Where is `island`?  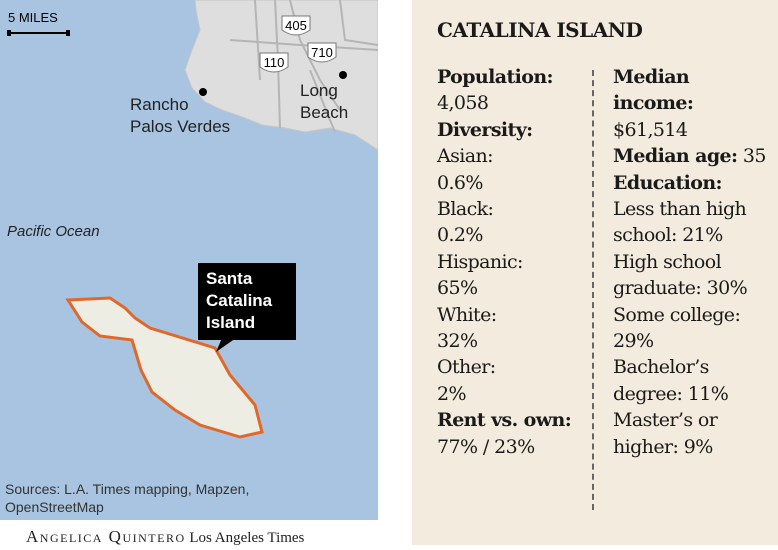
island is located at coordinates (164, 367).